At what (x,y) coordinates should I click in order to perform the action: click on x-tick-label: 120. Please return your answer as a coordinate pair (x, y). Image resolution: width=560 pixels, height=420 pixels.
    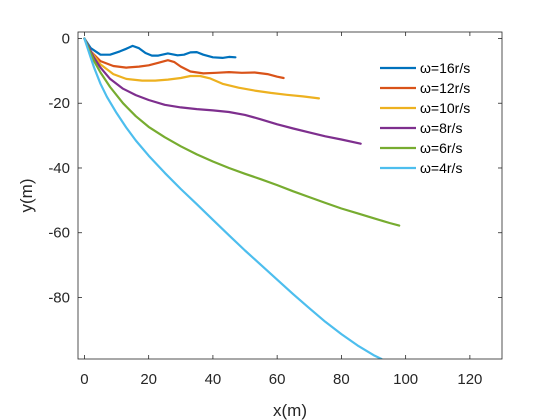
    Looking at the image, I should click on (469, 379).